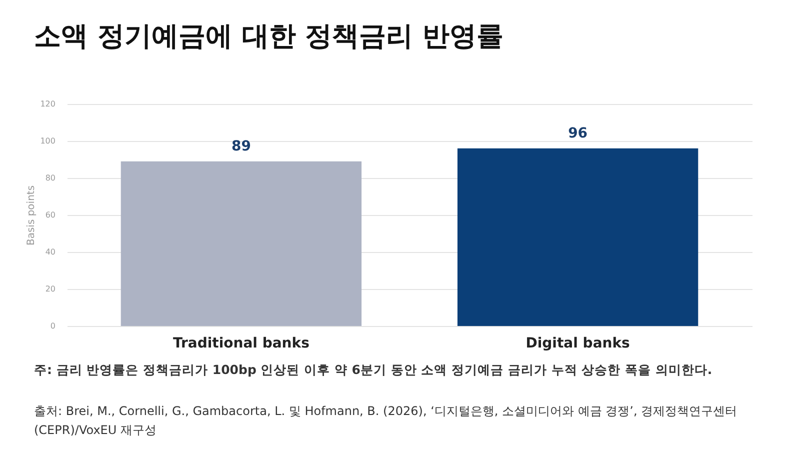 This screenshot has height=450, width=800. What do you see at coordinates (386, 421) in the screenshot?
I see `source-note: 출처: Brei, M., Cornelli, G., Gambacorta, L. 및 Hofmann, B. (2026), ‘디지털은행, 소셜미디어와 예금 경쟁’, 경제정책연구센터(CEPR)/VoxEU 재구성` at bounding box center [386, 421].